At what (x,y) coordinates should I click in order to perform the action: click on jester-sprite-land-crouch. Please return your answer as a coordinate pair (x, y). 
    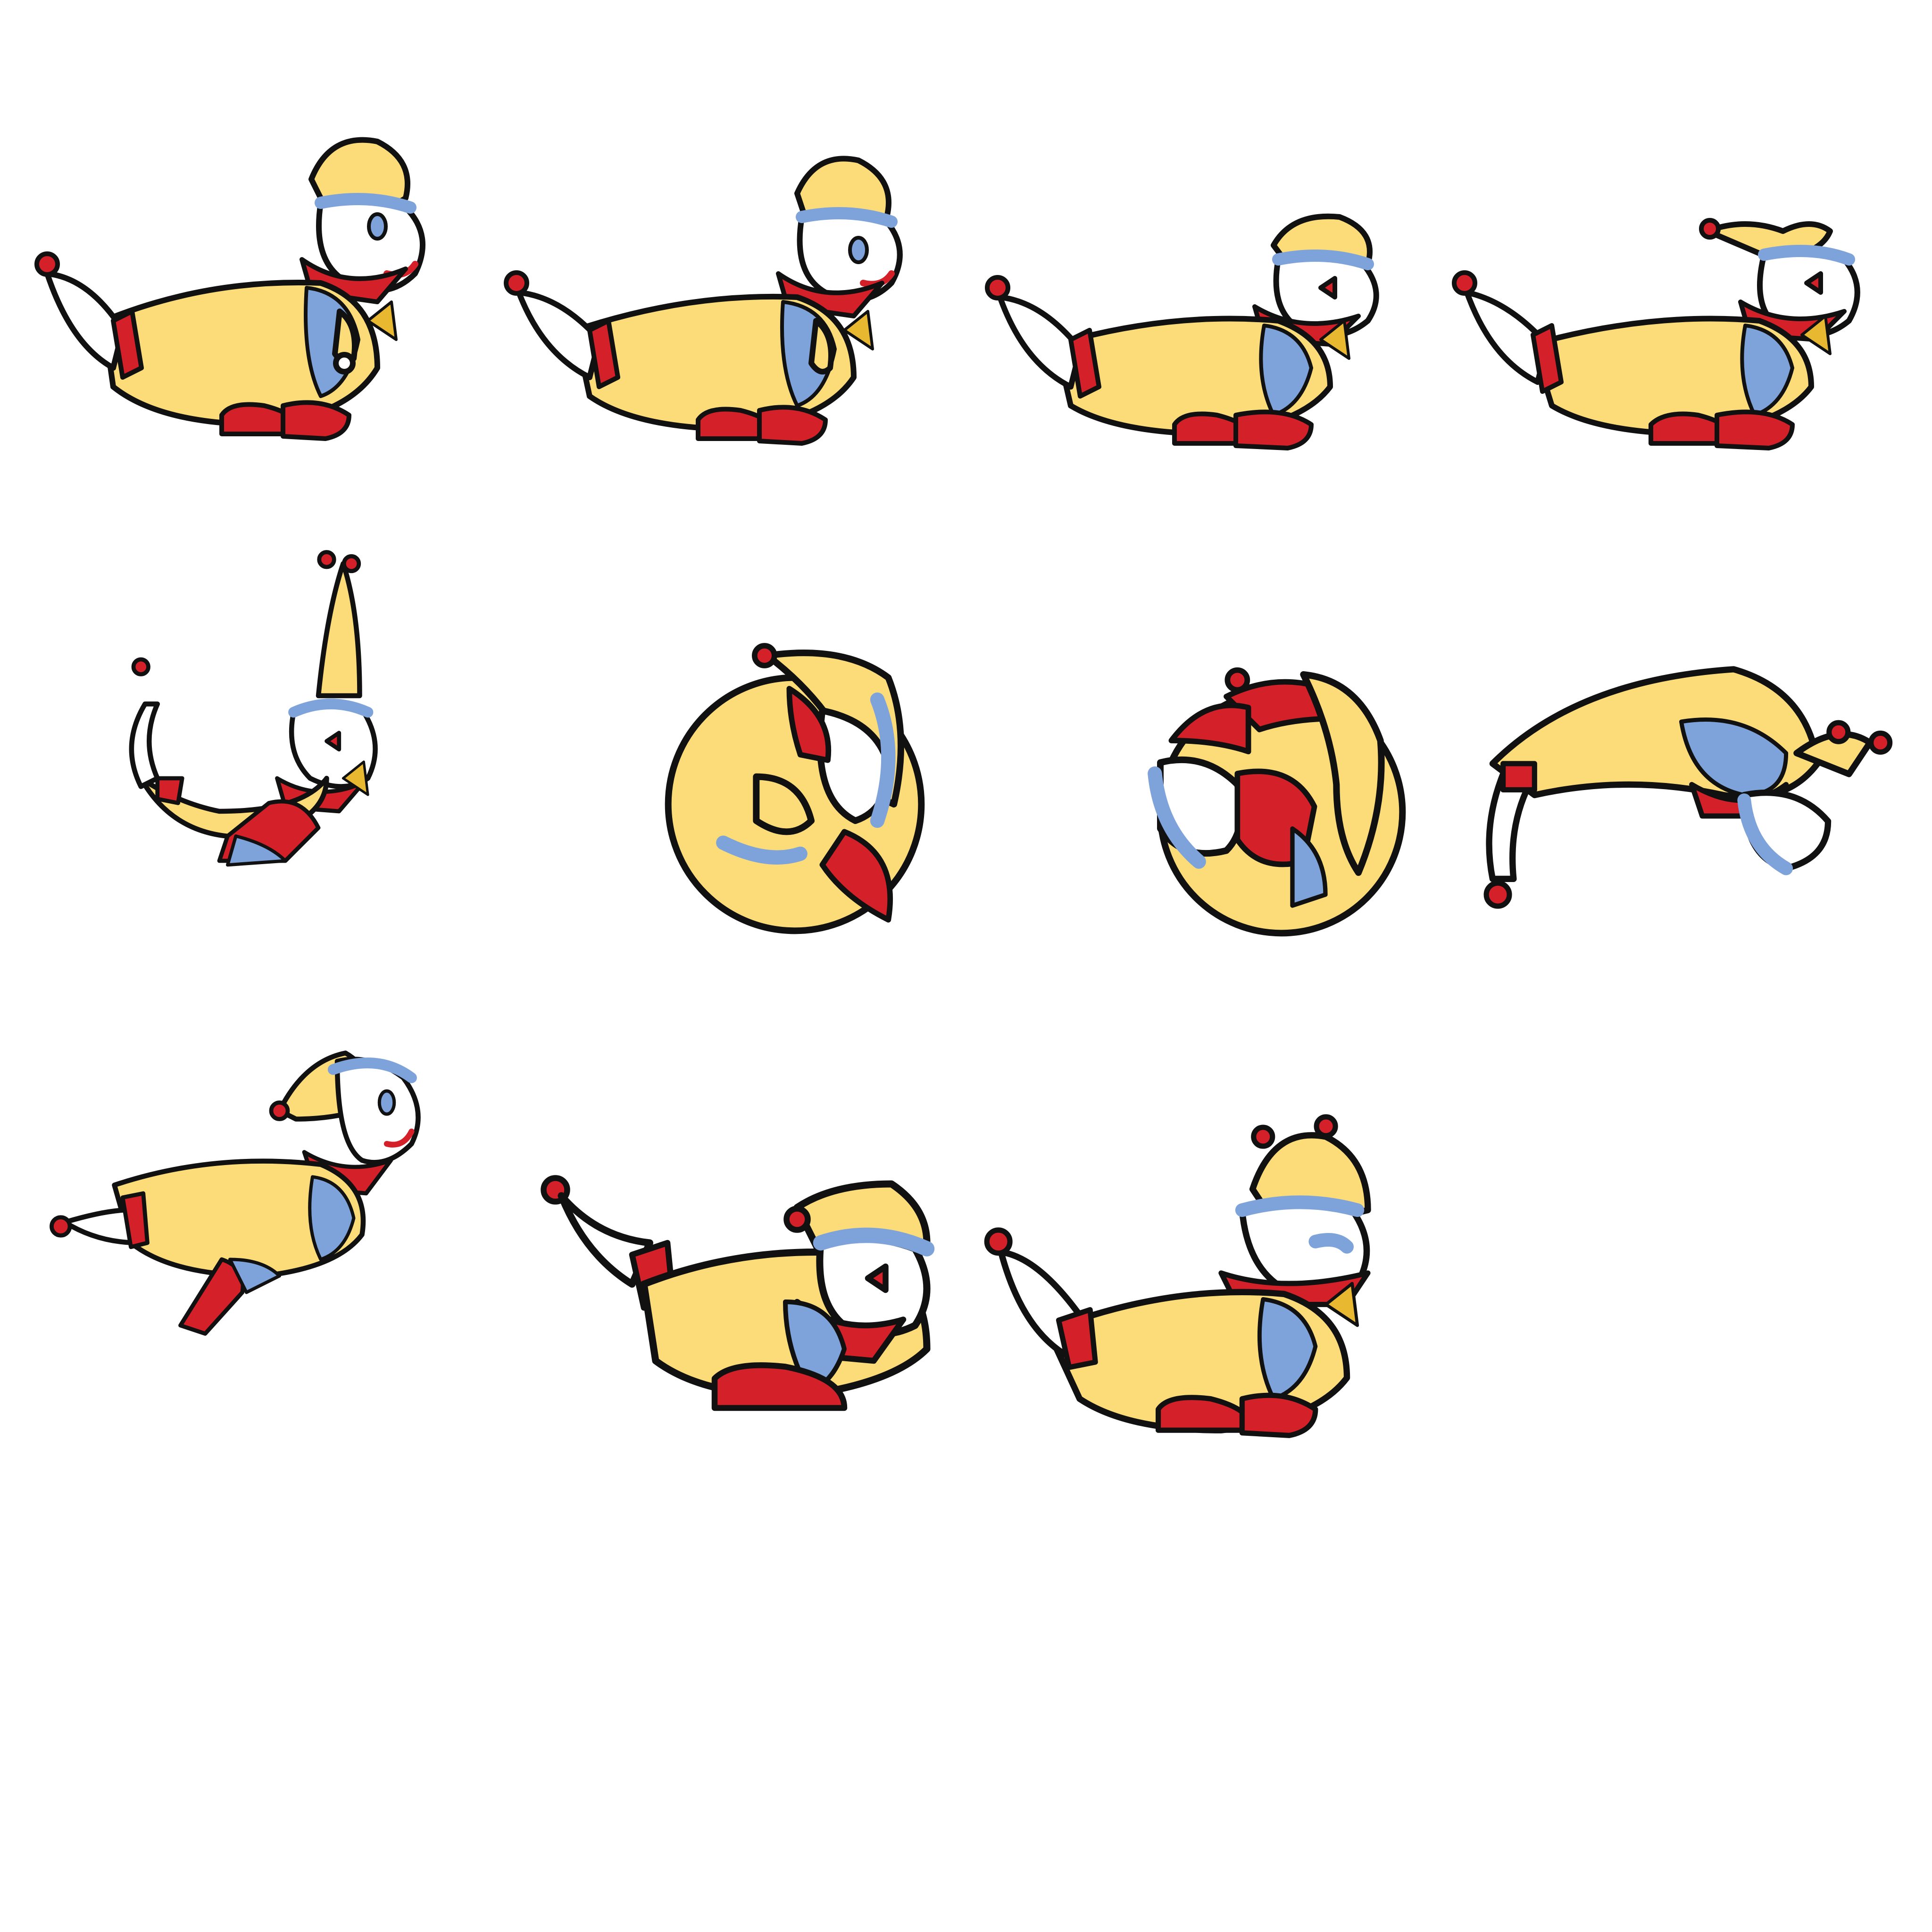
    Looking at the image, I should click on (738, 1293).